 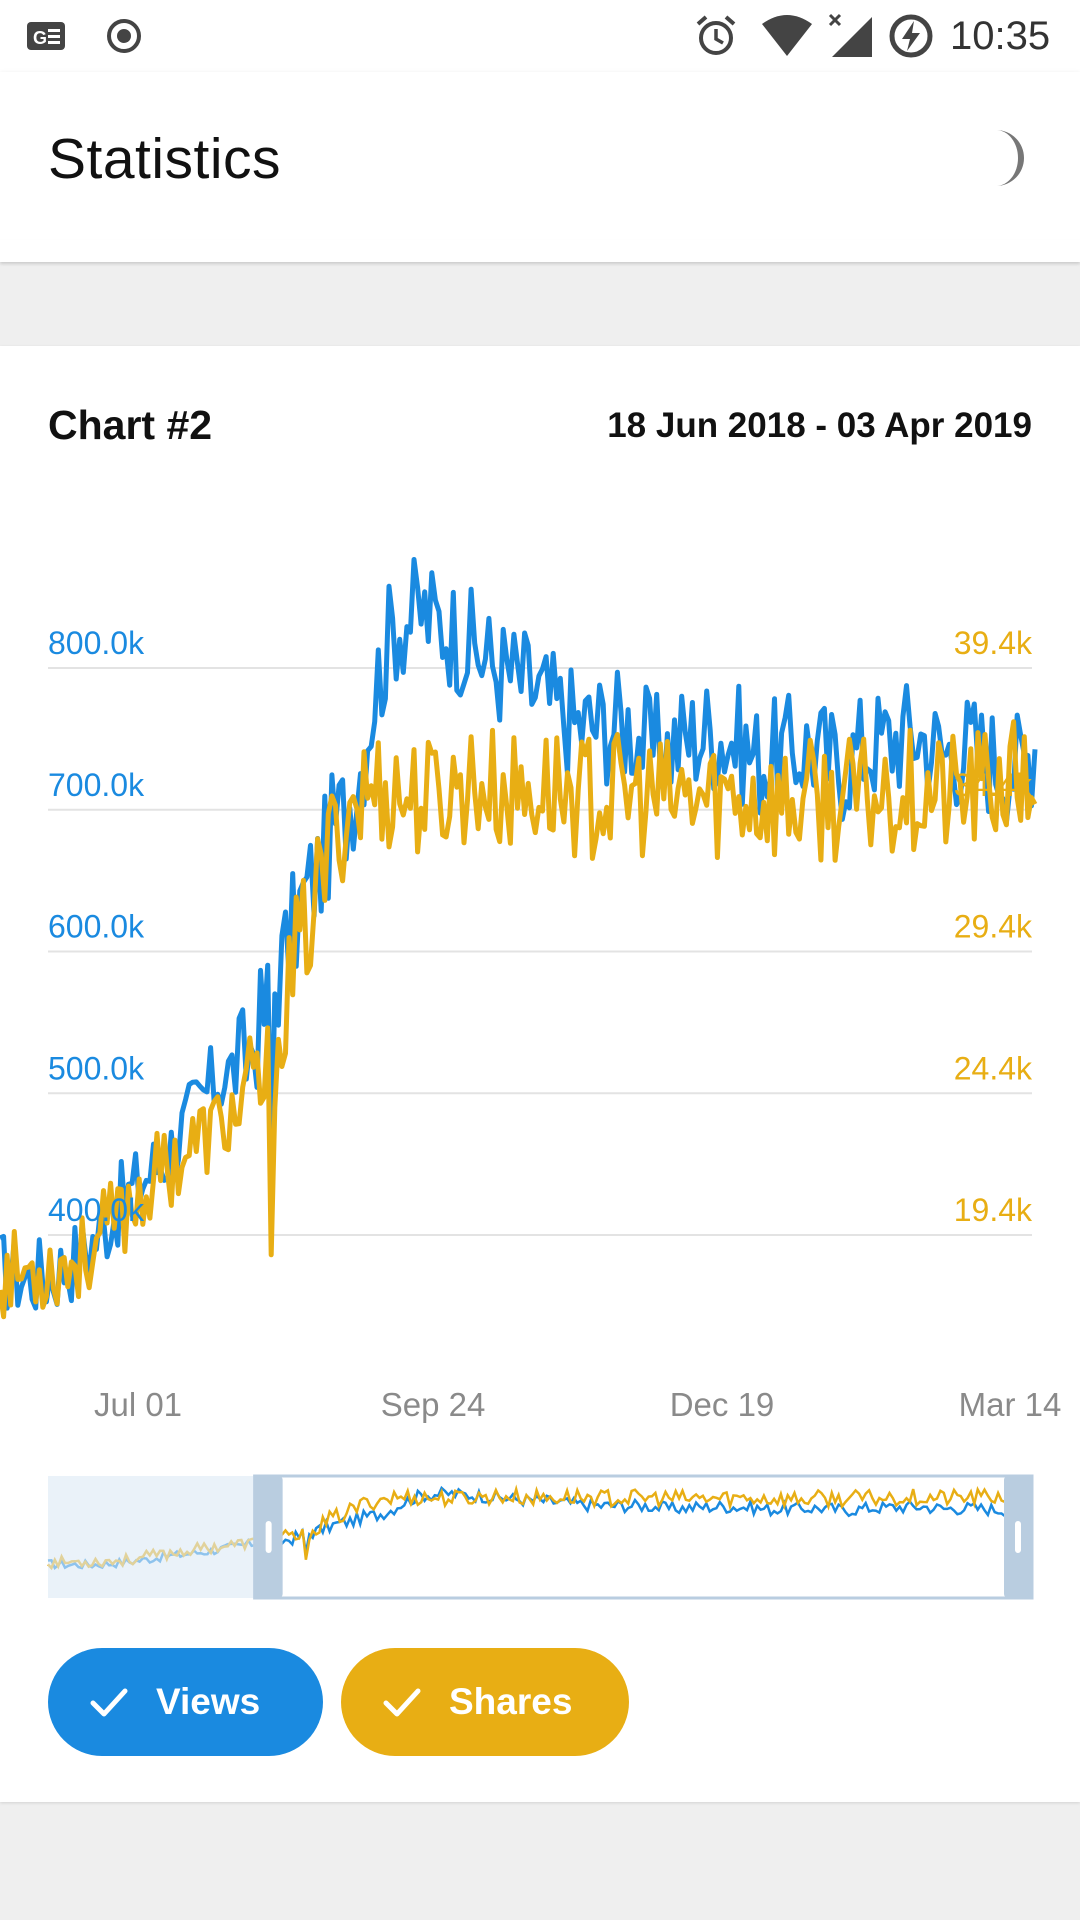 I want to click on status-time: 10:35, so click(x=1000, y=35).